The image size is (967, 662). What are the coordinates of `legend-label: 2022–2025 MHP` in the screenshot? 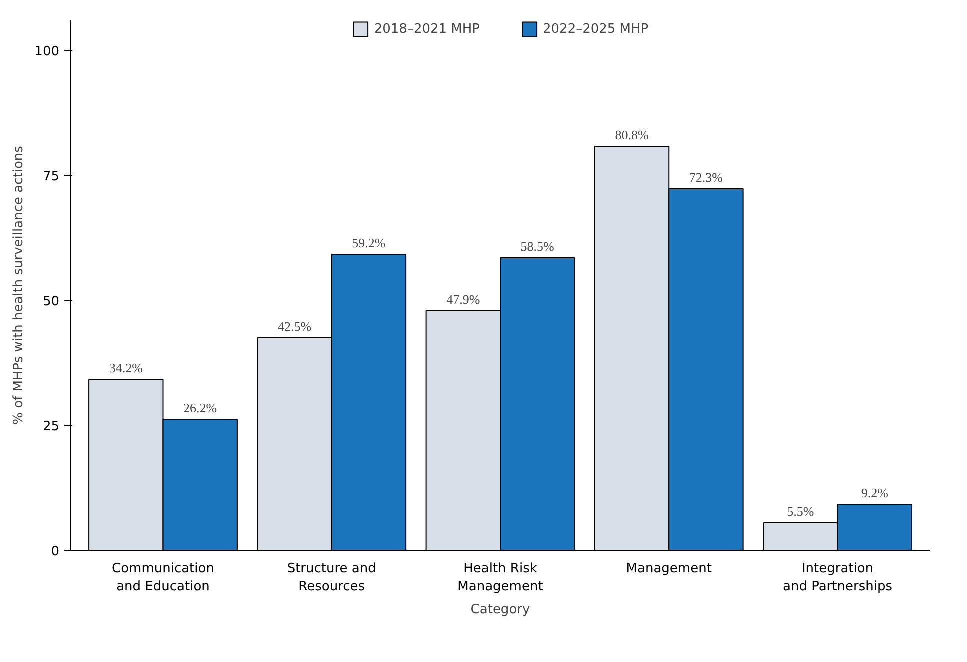 It's located at (596, 29).